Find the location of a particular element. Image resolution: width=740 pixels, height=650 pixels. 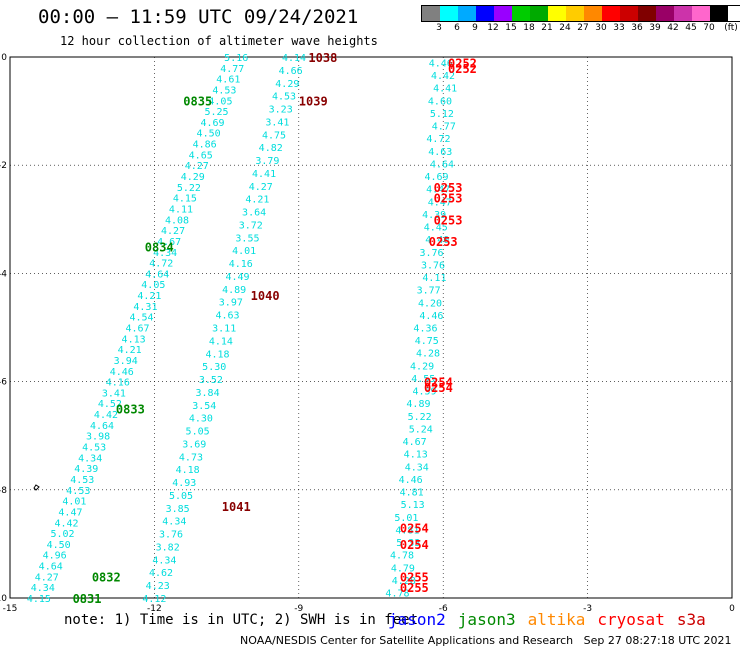

pass-time-label: 0834 is located at coordinates (159, 247).